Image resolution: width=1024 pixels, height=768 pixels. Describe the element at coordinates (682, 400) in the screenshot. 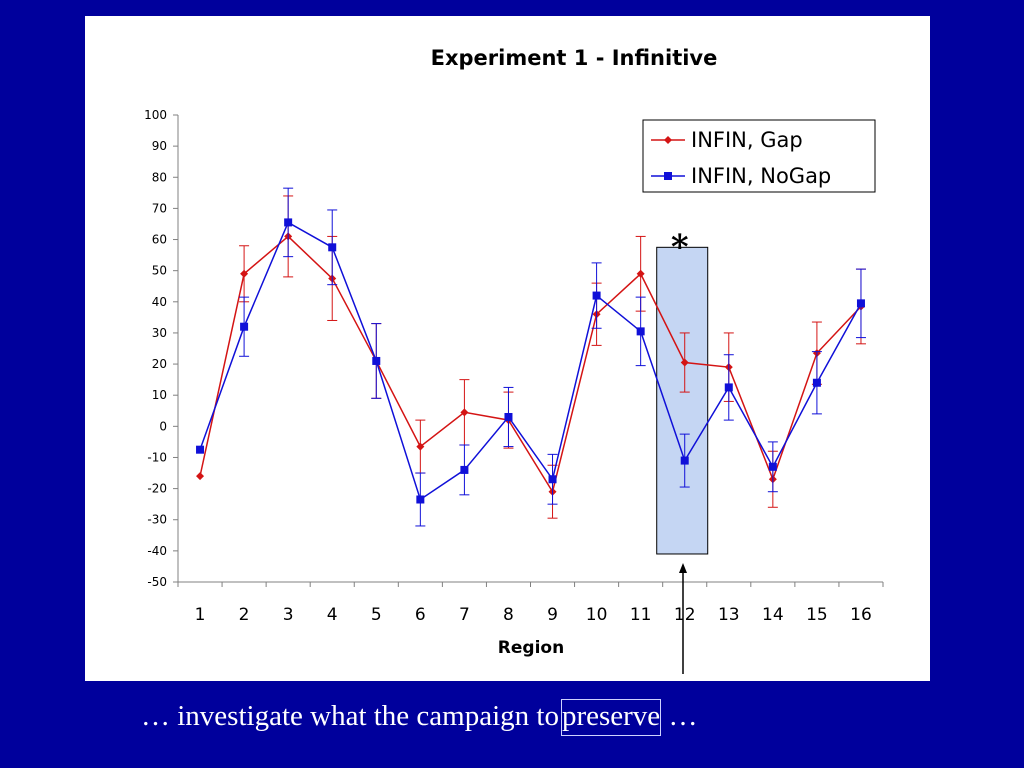

I see `highlight-box` at that location.